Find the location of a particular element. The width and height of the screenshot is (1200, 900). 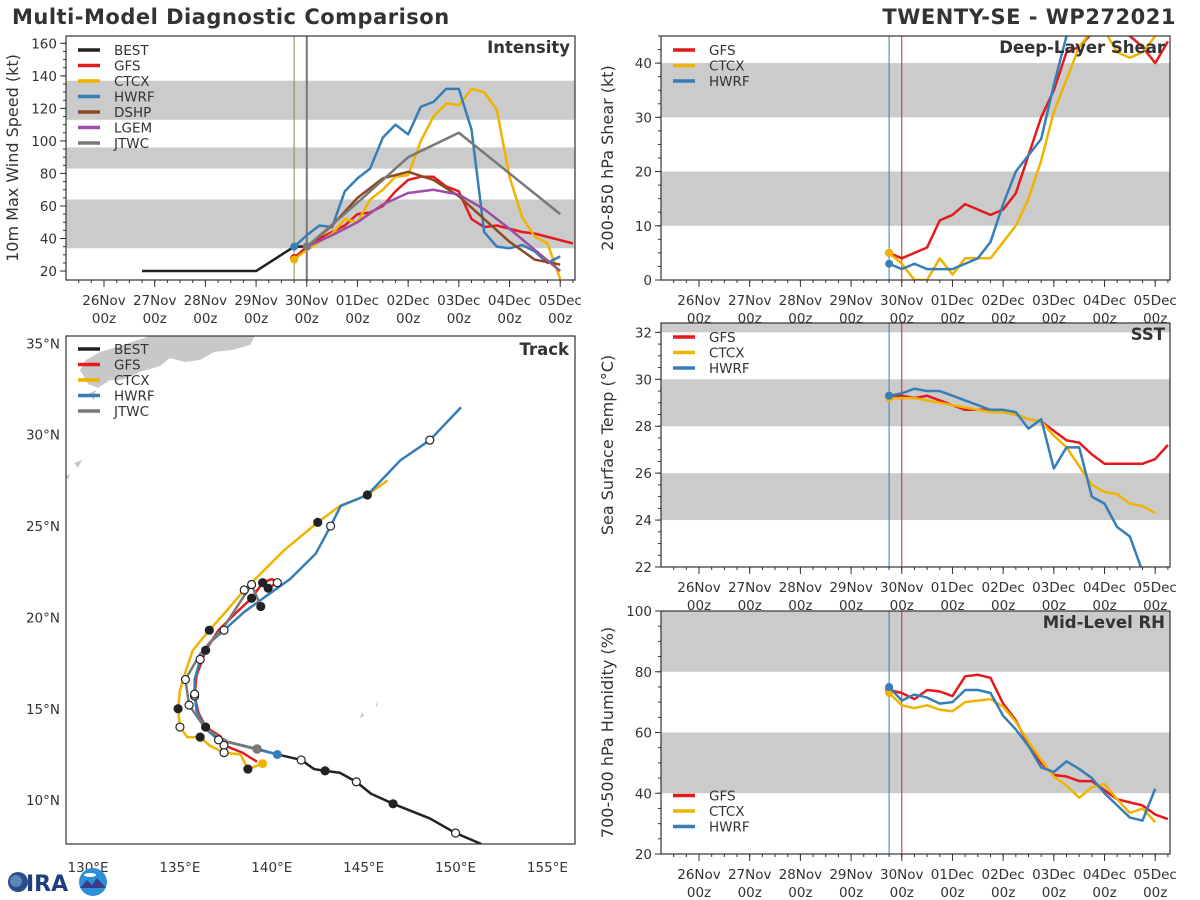

intensity-frame is located at coordinates (320, 158).